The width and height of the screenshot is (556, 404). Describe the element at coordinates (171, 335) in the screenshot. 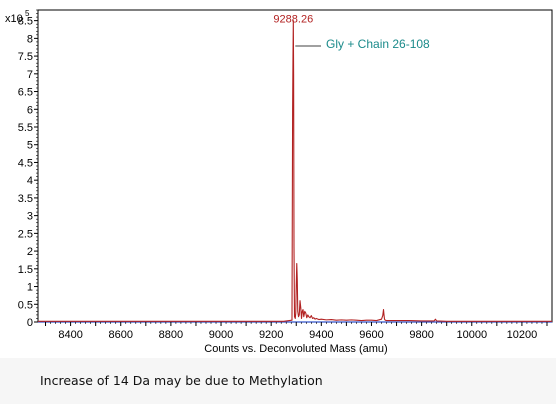

I see `x-tick-label: 8800` at that location.